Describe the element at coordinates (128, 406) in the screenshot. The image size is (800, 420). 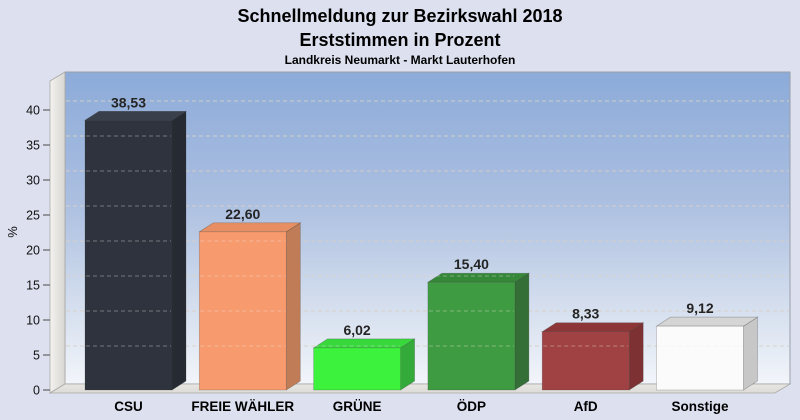
I see `category-label-csu: CSU` at that location.